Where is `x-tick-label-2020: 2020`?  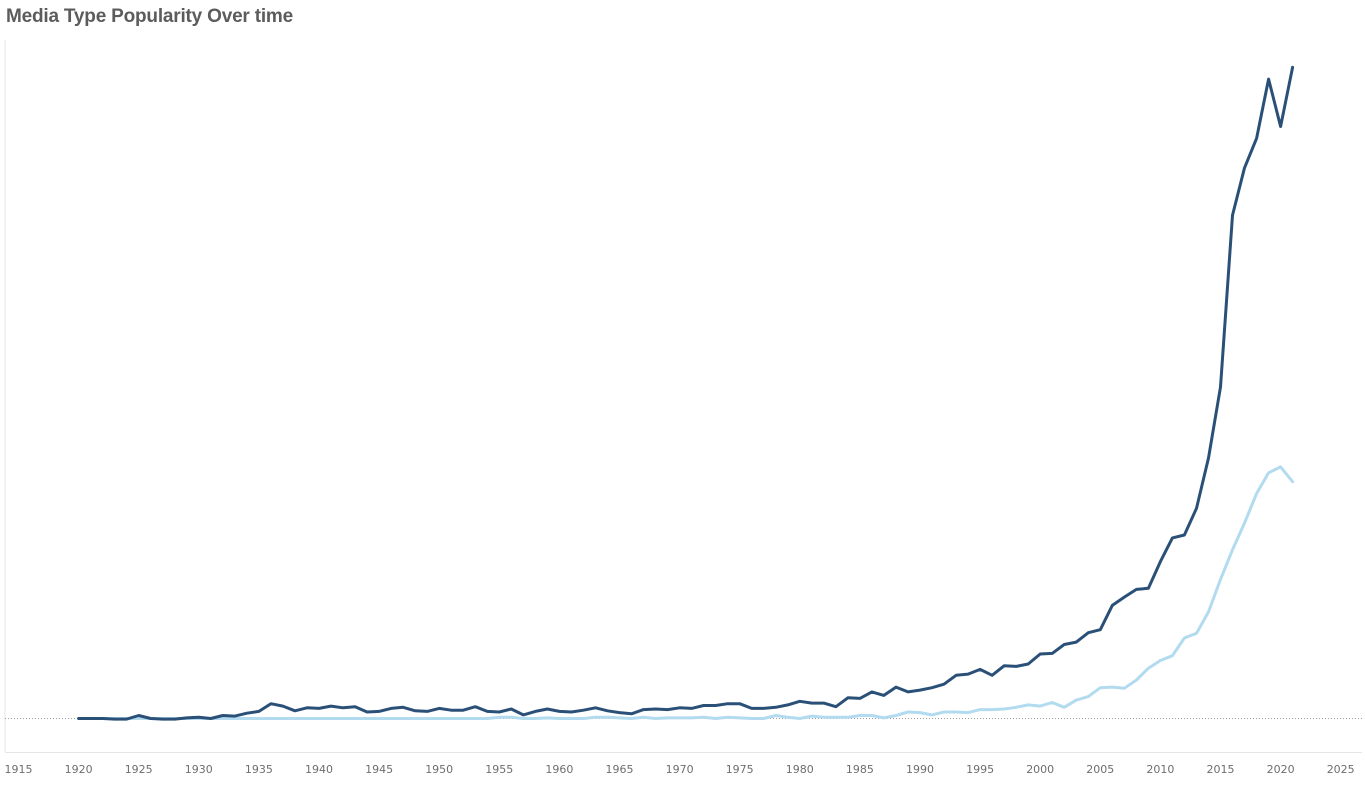
x-tick-label-2020: 2020 is located at coordinates (1281, 769).